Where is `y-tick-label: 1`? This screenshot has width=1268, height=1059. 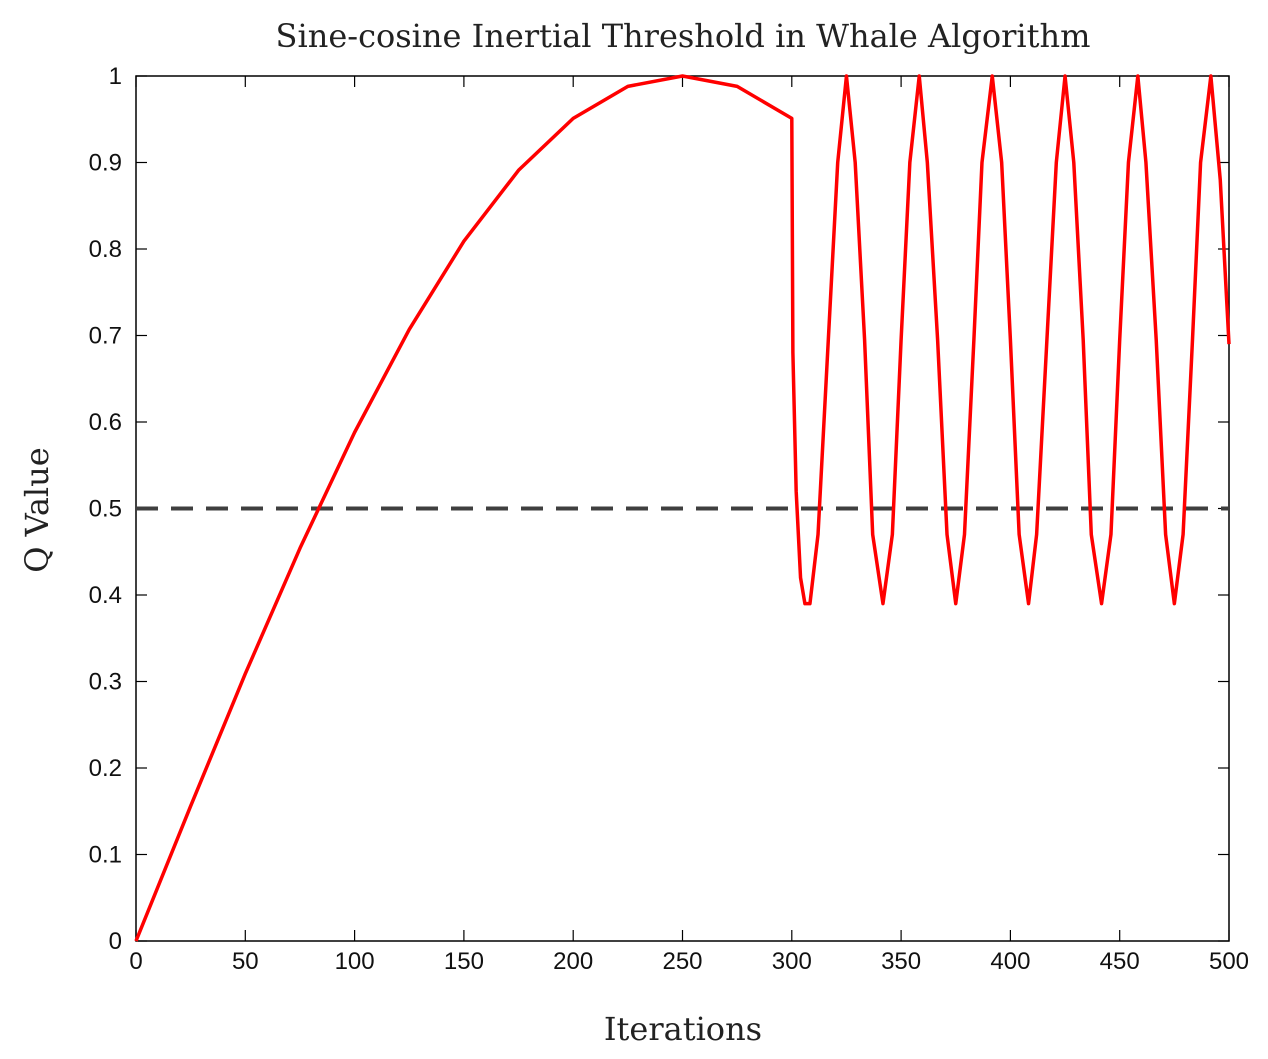
y-tick-label: 1 is located at coordinates (115, 76).